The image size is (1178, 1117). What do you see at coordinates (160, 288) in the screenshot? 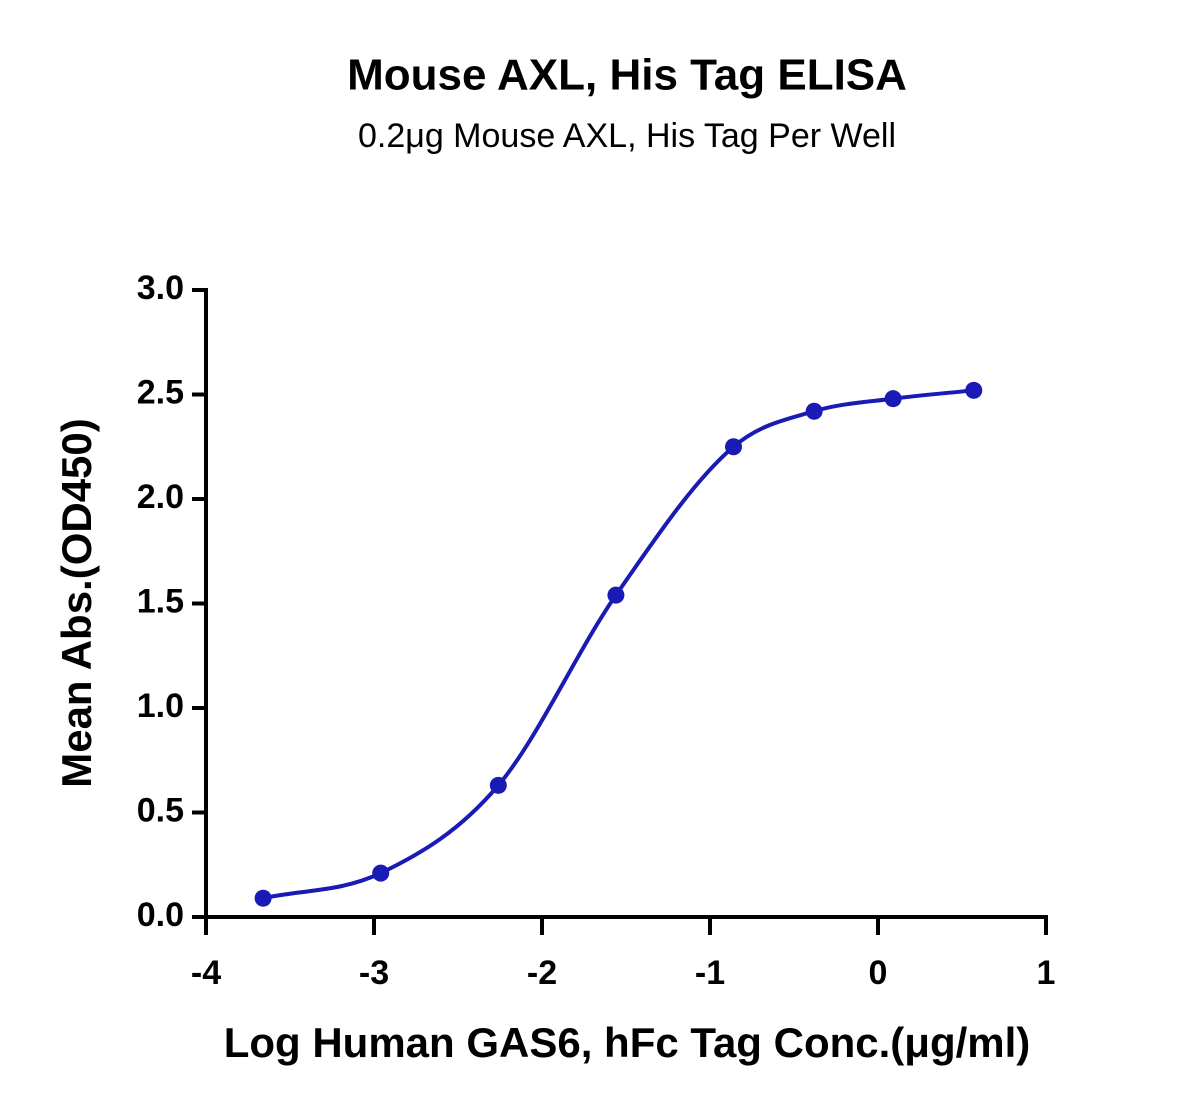
I see `y-tick-label: 3.0` at bounding box center [160, 288].